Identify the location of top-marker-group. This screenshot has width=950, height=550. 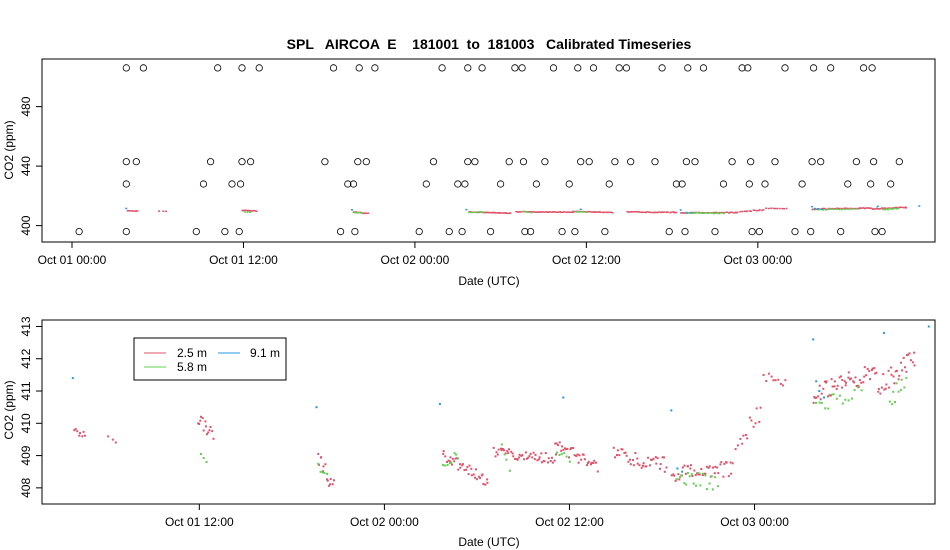
(523, 210).